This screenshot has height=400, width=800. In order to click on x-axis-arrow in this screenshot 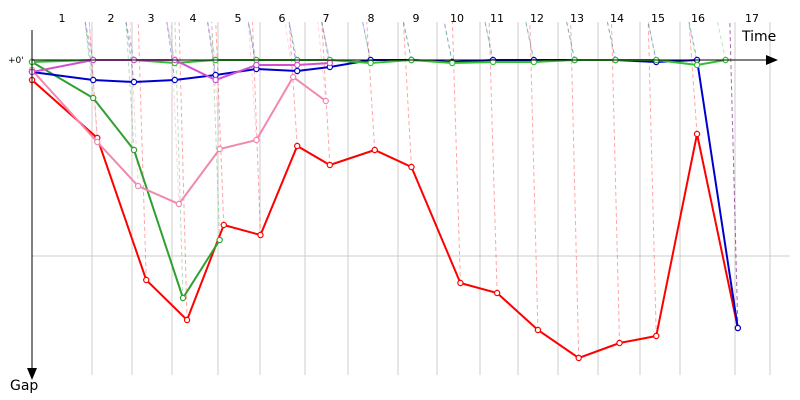, I will do `click(772, 60)`.